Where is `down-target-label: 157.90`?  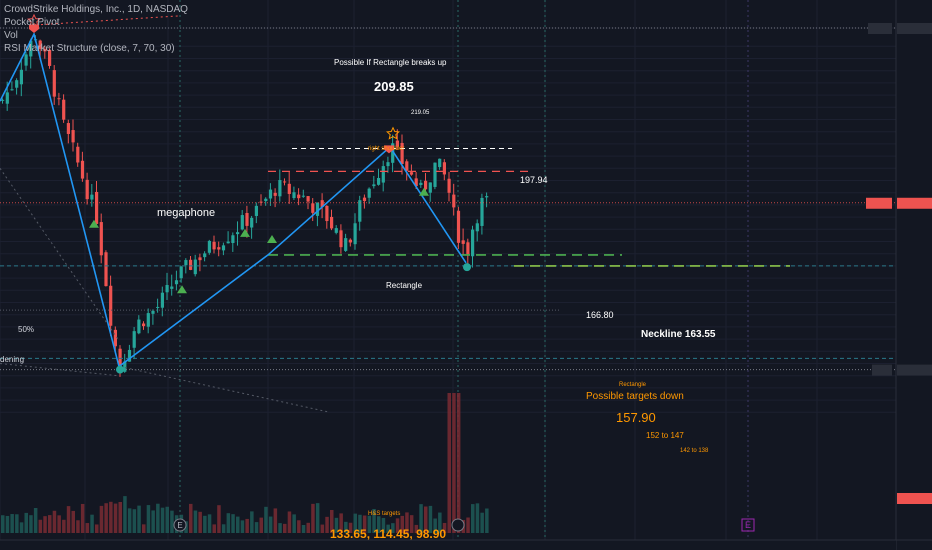 down-target-label: 157.90 is located at coordinates (636, 417).